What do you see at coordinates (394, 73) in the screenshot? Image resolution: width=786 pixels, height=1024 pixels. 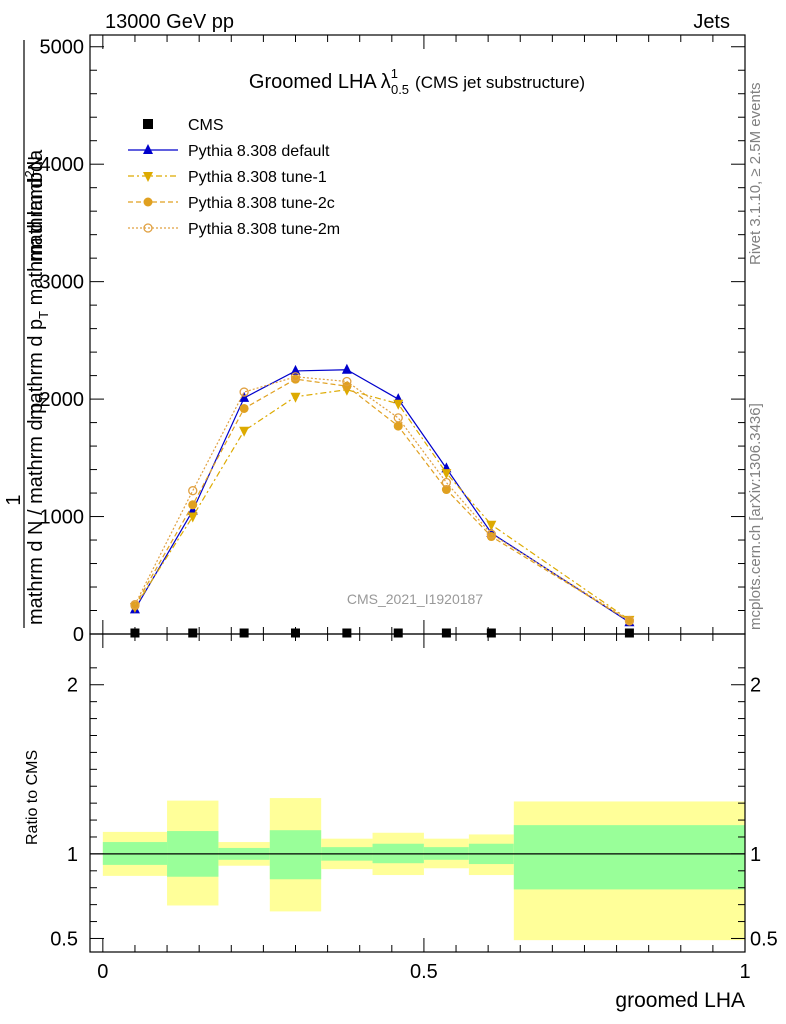 I see `title-sup: 1` at bounding box center [394, 73].